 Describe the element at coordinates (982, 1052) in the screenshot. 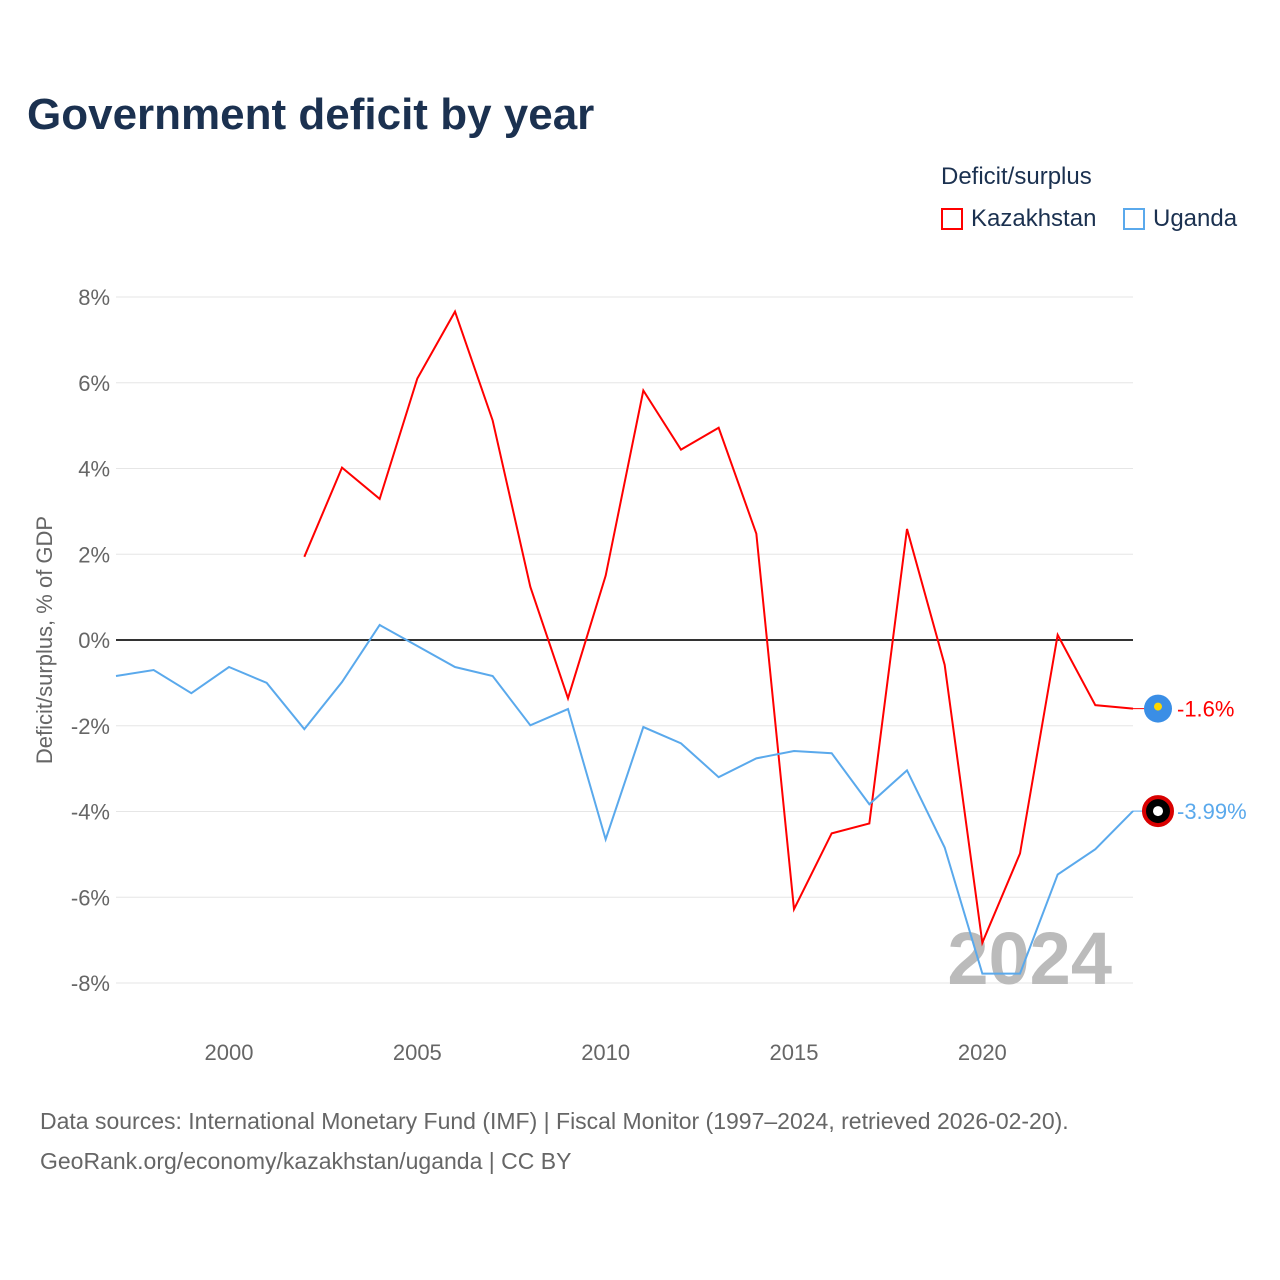

I see `x-tick-label: 2020` at that location.